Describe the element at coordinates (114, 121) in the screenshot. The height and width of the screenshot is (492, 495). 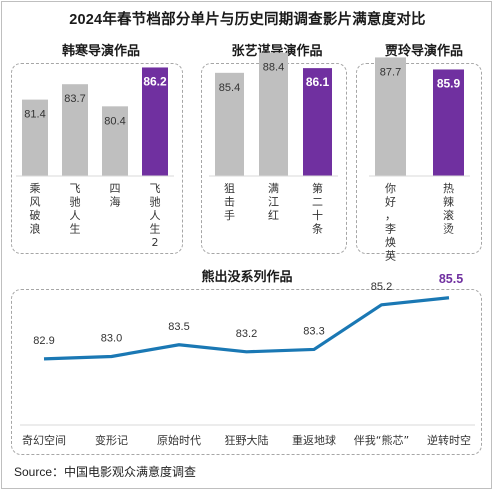
I see `bar-value-label: 80.4` at that location.